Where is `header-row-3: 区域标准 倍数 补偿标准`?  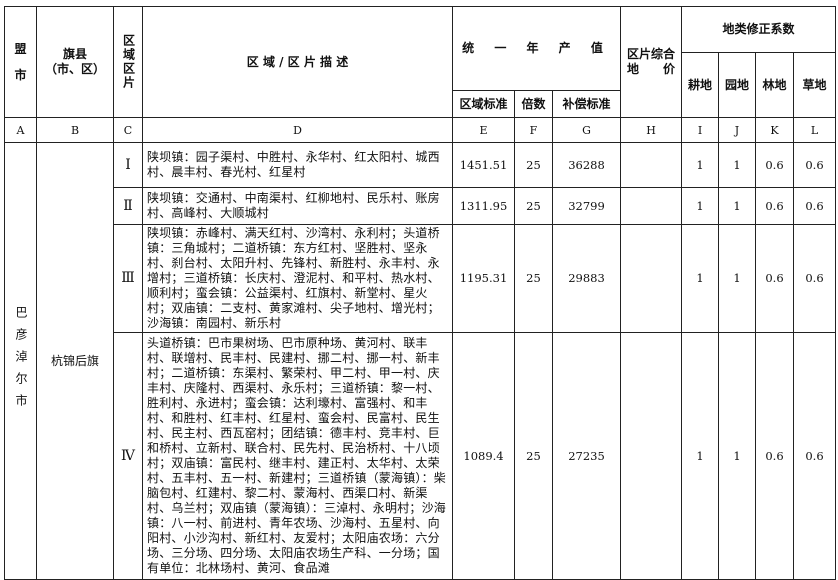
header-row-3: 区域标准 倍数 补偿标准 is located at coordinates (420, 104).